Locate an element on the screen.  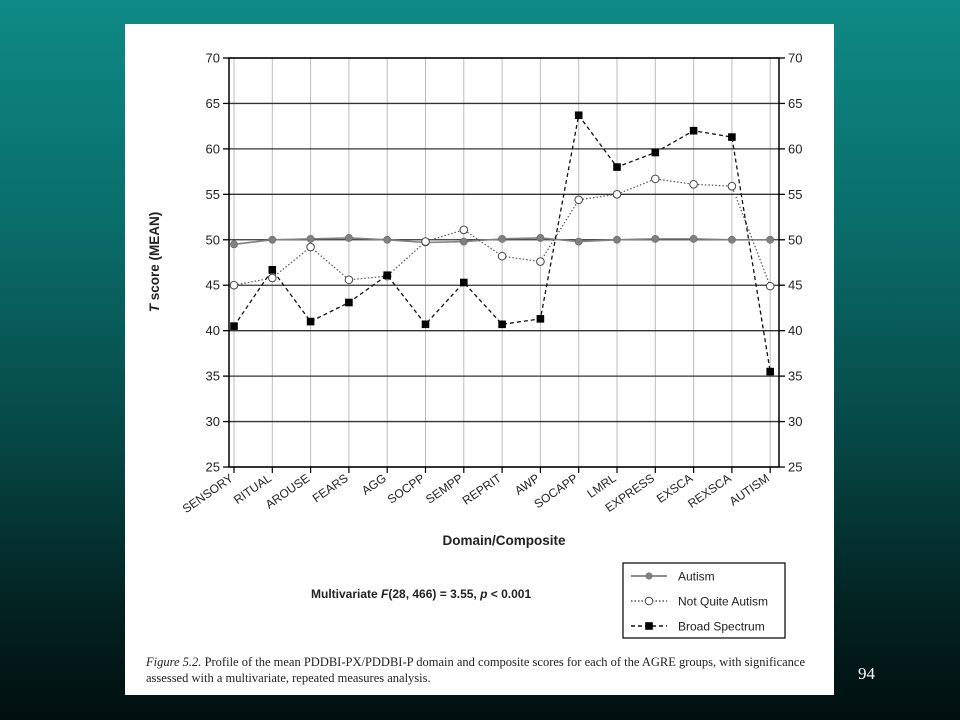
page-number: 94 is located at coordinates (866, 673).